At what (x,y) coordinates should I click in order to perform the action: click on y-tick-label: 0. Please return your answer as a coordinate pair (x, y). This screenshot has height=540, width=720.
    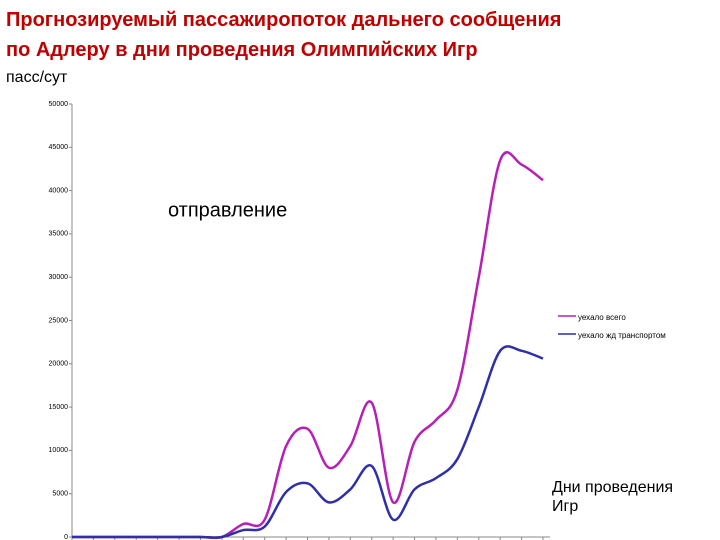
    Looking at the image, I should click on (66, 537).